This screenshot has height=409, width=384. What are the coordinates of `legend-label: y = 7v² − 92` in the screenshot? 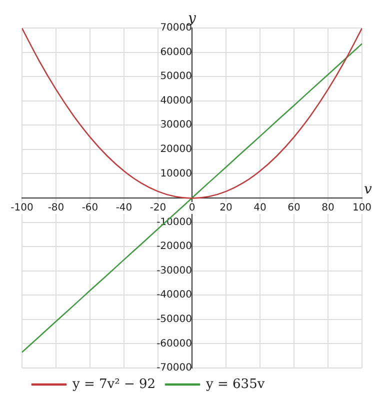 It's located at (114, 384).